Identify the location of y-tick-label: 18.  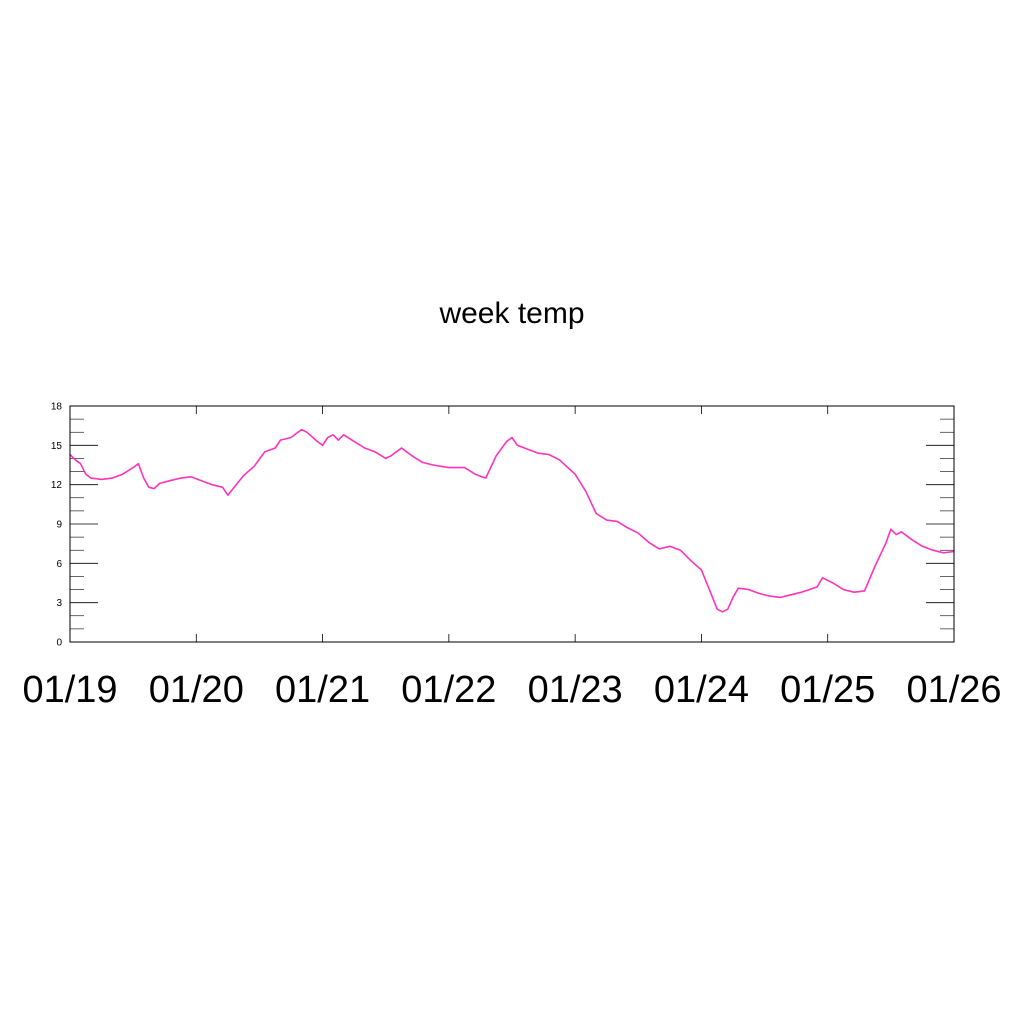
(57, 407).